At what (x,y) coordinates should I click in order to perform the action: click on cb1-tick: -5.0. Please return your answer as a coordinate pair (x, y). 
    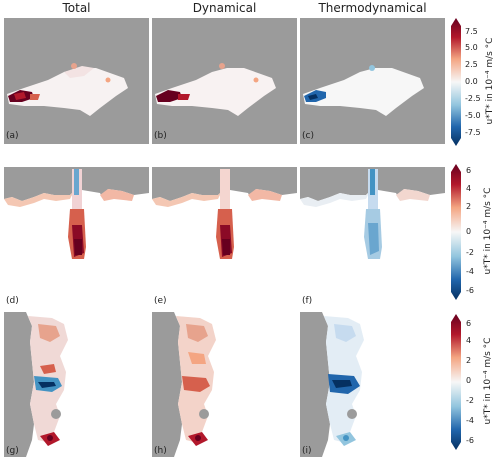
    Looking at the image, I should click on (473, 115).